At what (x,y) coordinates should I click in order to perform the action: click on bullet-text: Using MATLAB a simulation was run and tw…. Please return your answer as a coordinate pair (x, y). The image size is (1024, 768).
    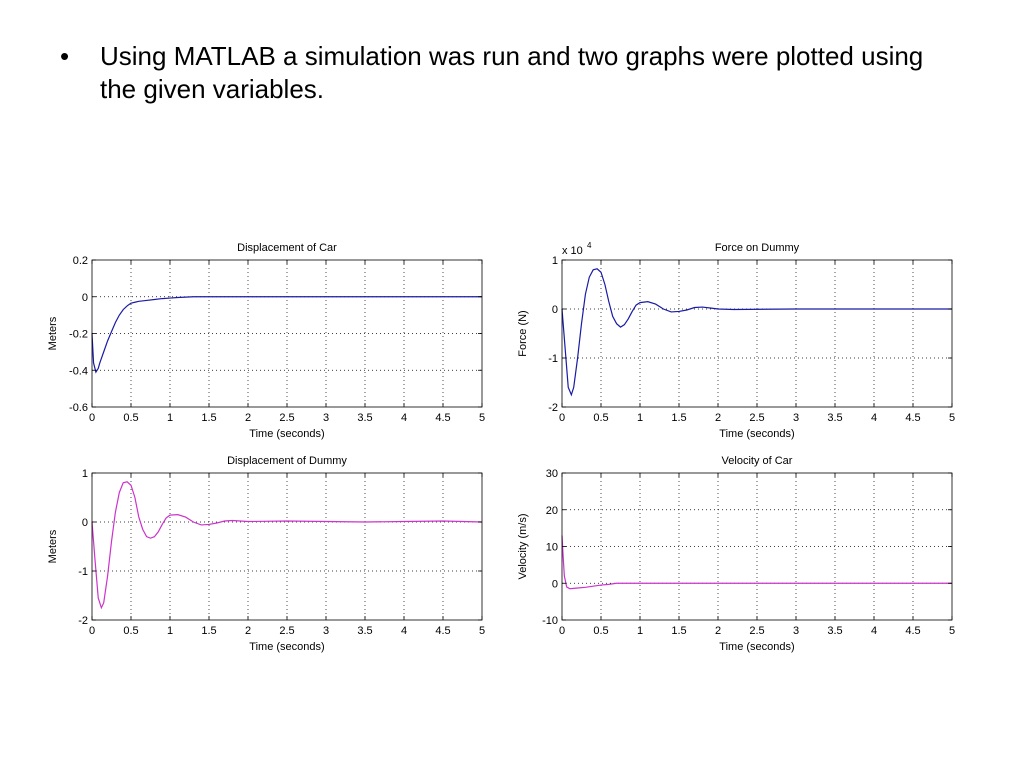
    Looking at the image, I should click on (512, 72).